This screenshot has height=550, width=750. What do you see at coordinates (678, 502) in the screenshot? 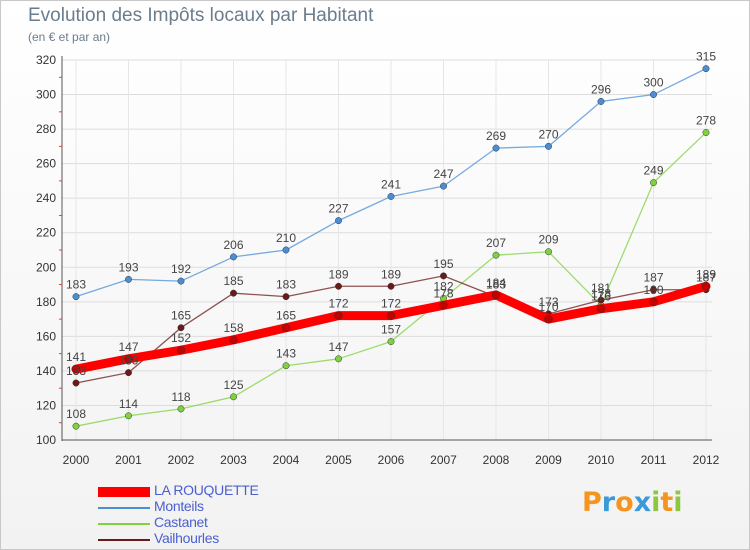
I see `logo-letter: i` at bounding box center [678, 502].